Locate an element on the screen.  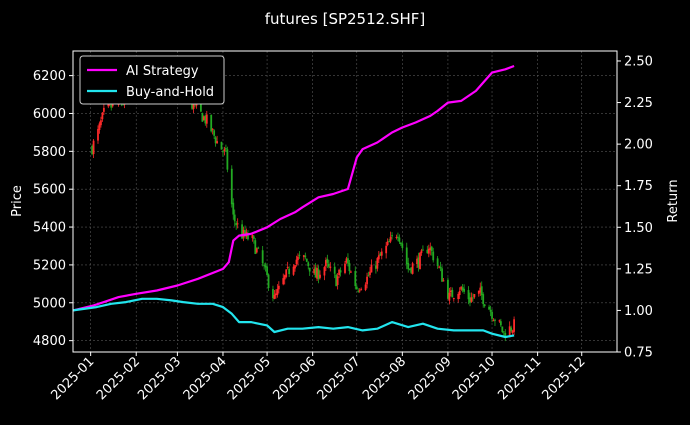
chart-title: futures [SP2512.SHF] is located at coordinates (345, 19).